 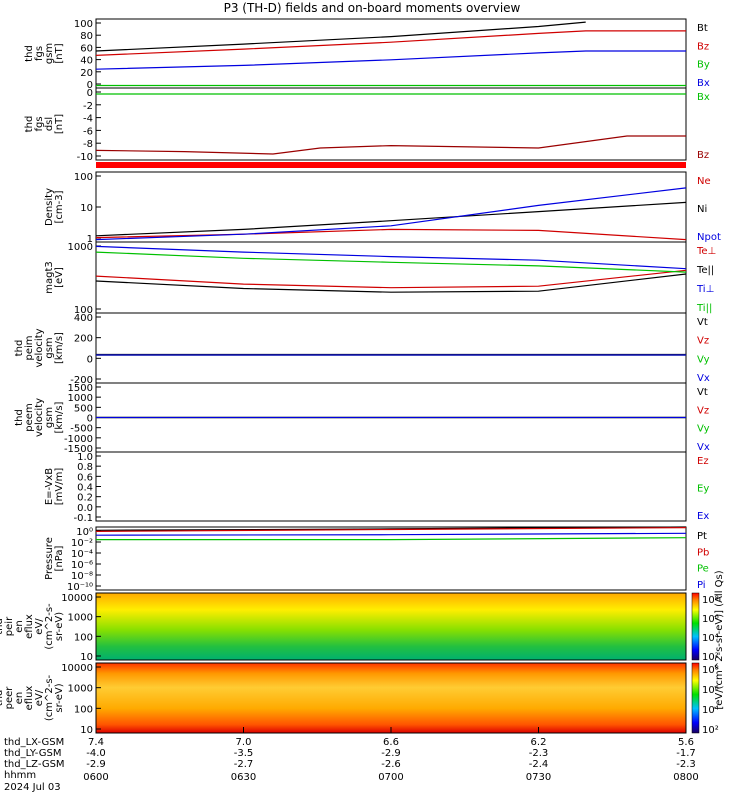 What do you see at coordinates (340, 36) in the screenshot?
I see `series-fgs-Bt` at bounding box center [340, 36].